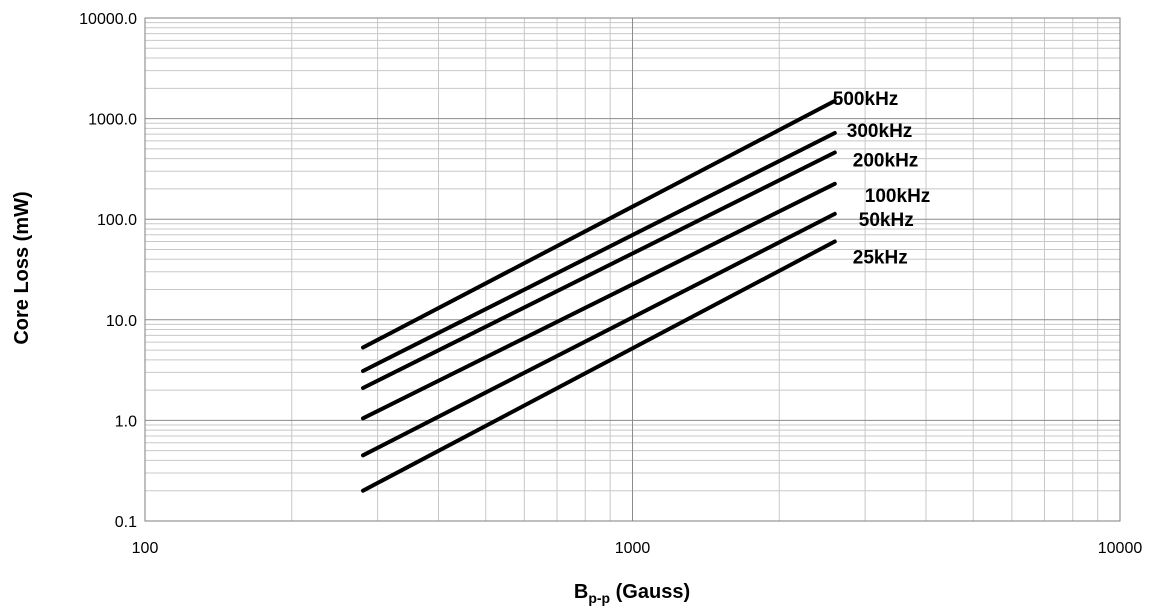 The height and width of the screenshot is (613, 1156). I want to click on x-tick-label: 100, so click(145, 548).